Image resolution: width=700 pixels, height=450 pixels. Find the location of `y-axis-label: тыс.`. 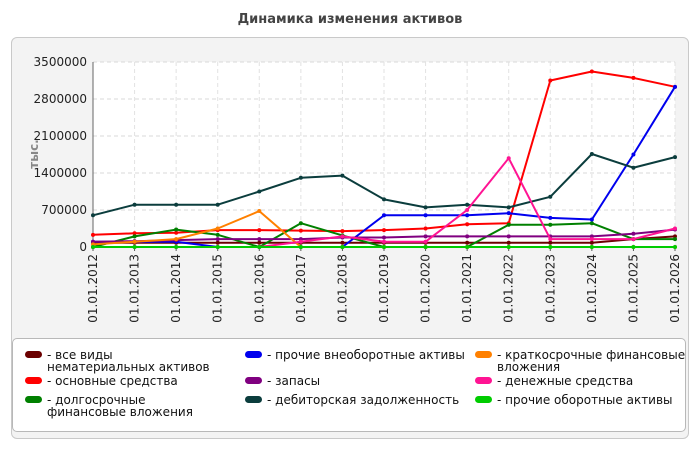

y-axis-label: тыс. is located at coordinates (34, 153).